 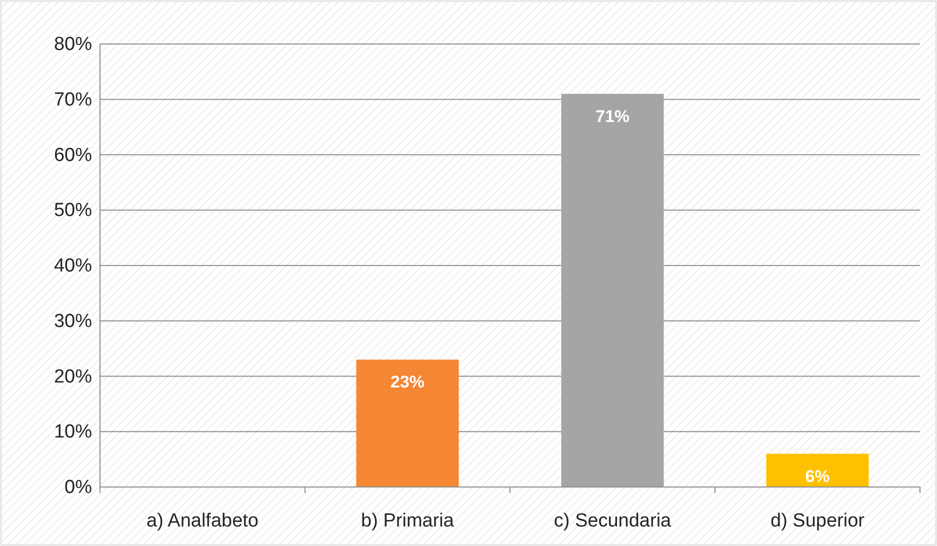 What do you see at coordinates (407, 382) in the screenshot?
I see `data-label: 23%` at bounding box center [407, 382].